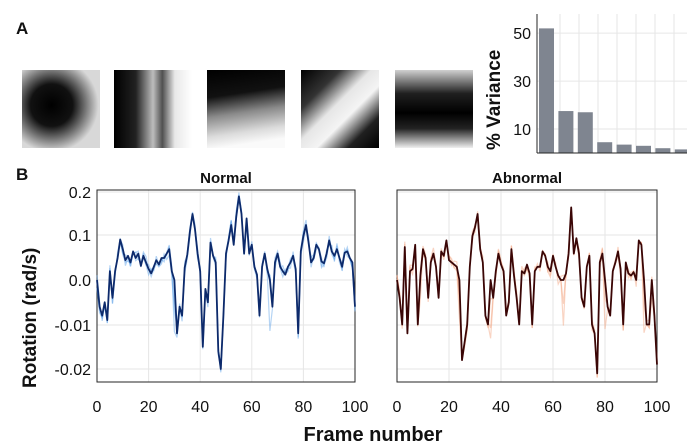  I want to click on bar-ytick-label: 50, so click(522, 34).